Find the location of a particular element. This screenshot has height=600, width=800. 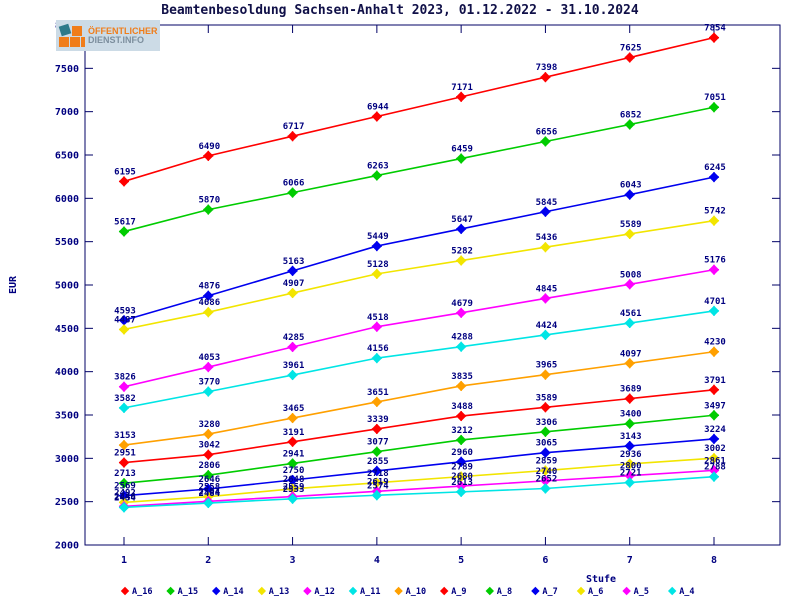

point-label: 7854 is located at coordinates (715, 29).